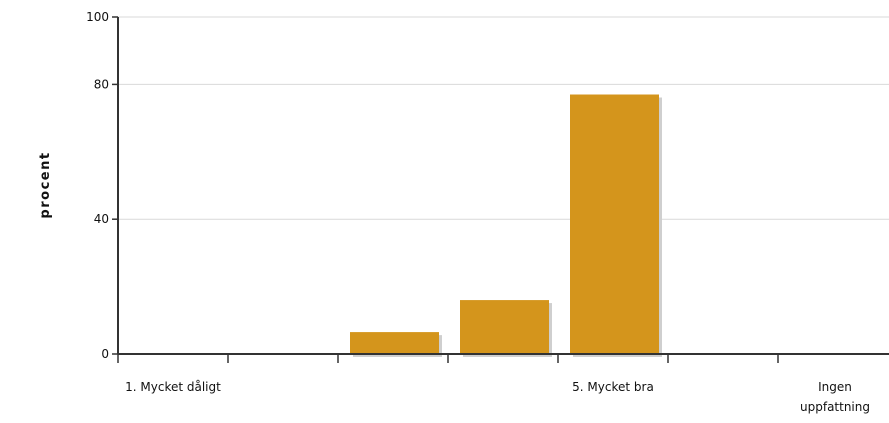  I want to click on x-category-label: Ingen uppfattning, so click(835, 397).